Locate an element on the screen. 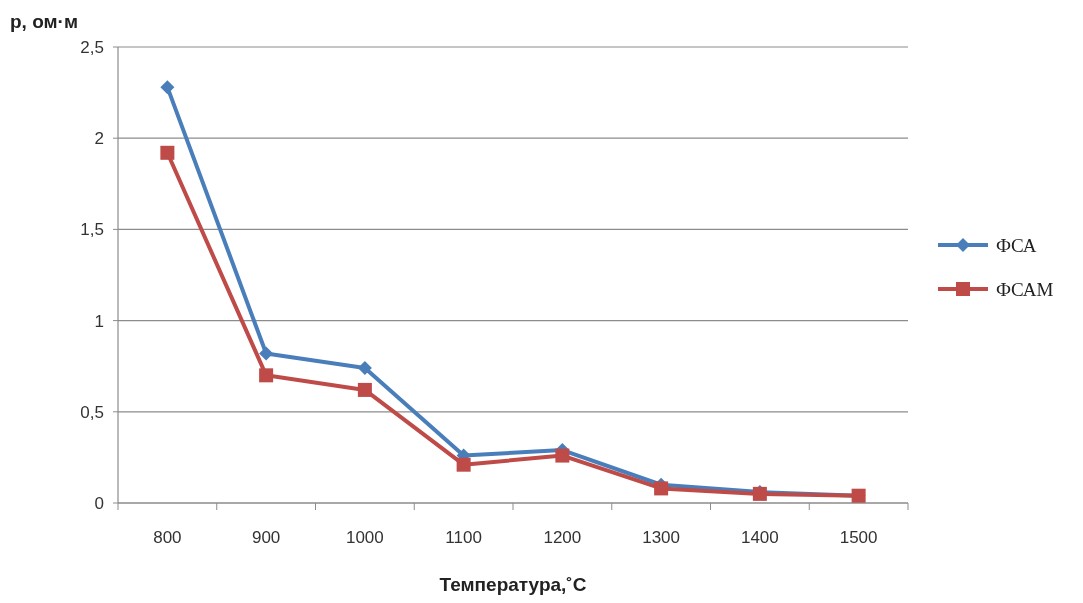  x-tick-label: 1000 is located at coordinates (364, 537).